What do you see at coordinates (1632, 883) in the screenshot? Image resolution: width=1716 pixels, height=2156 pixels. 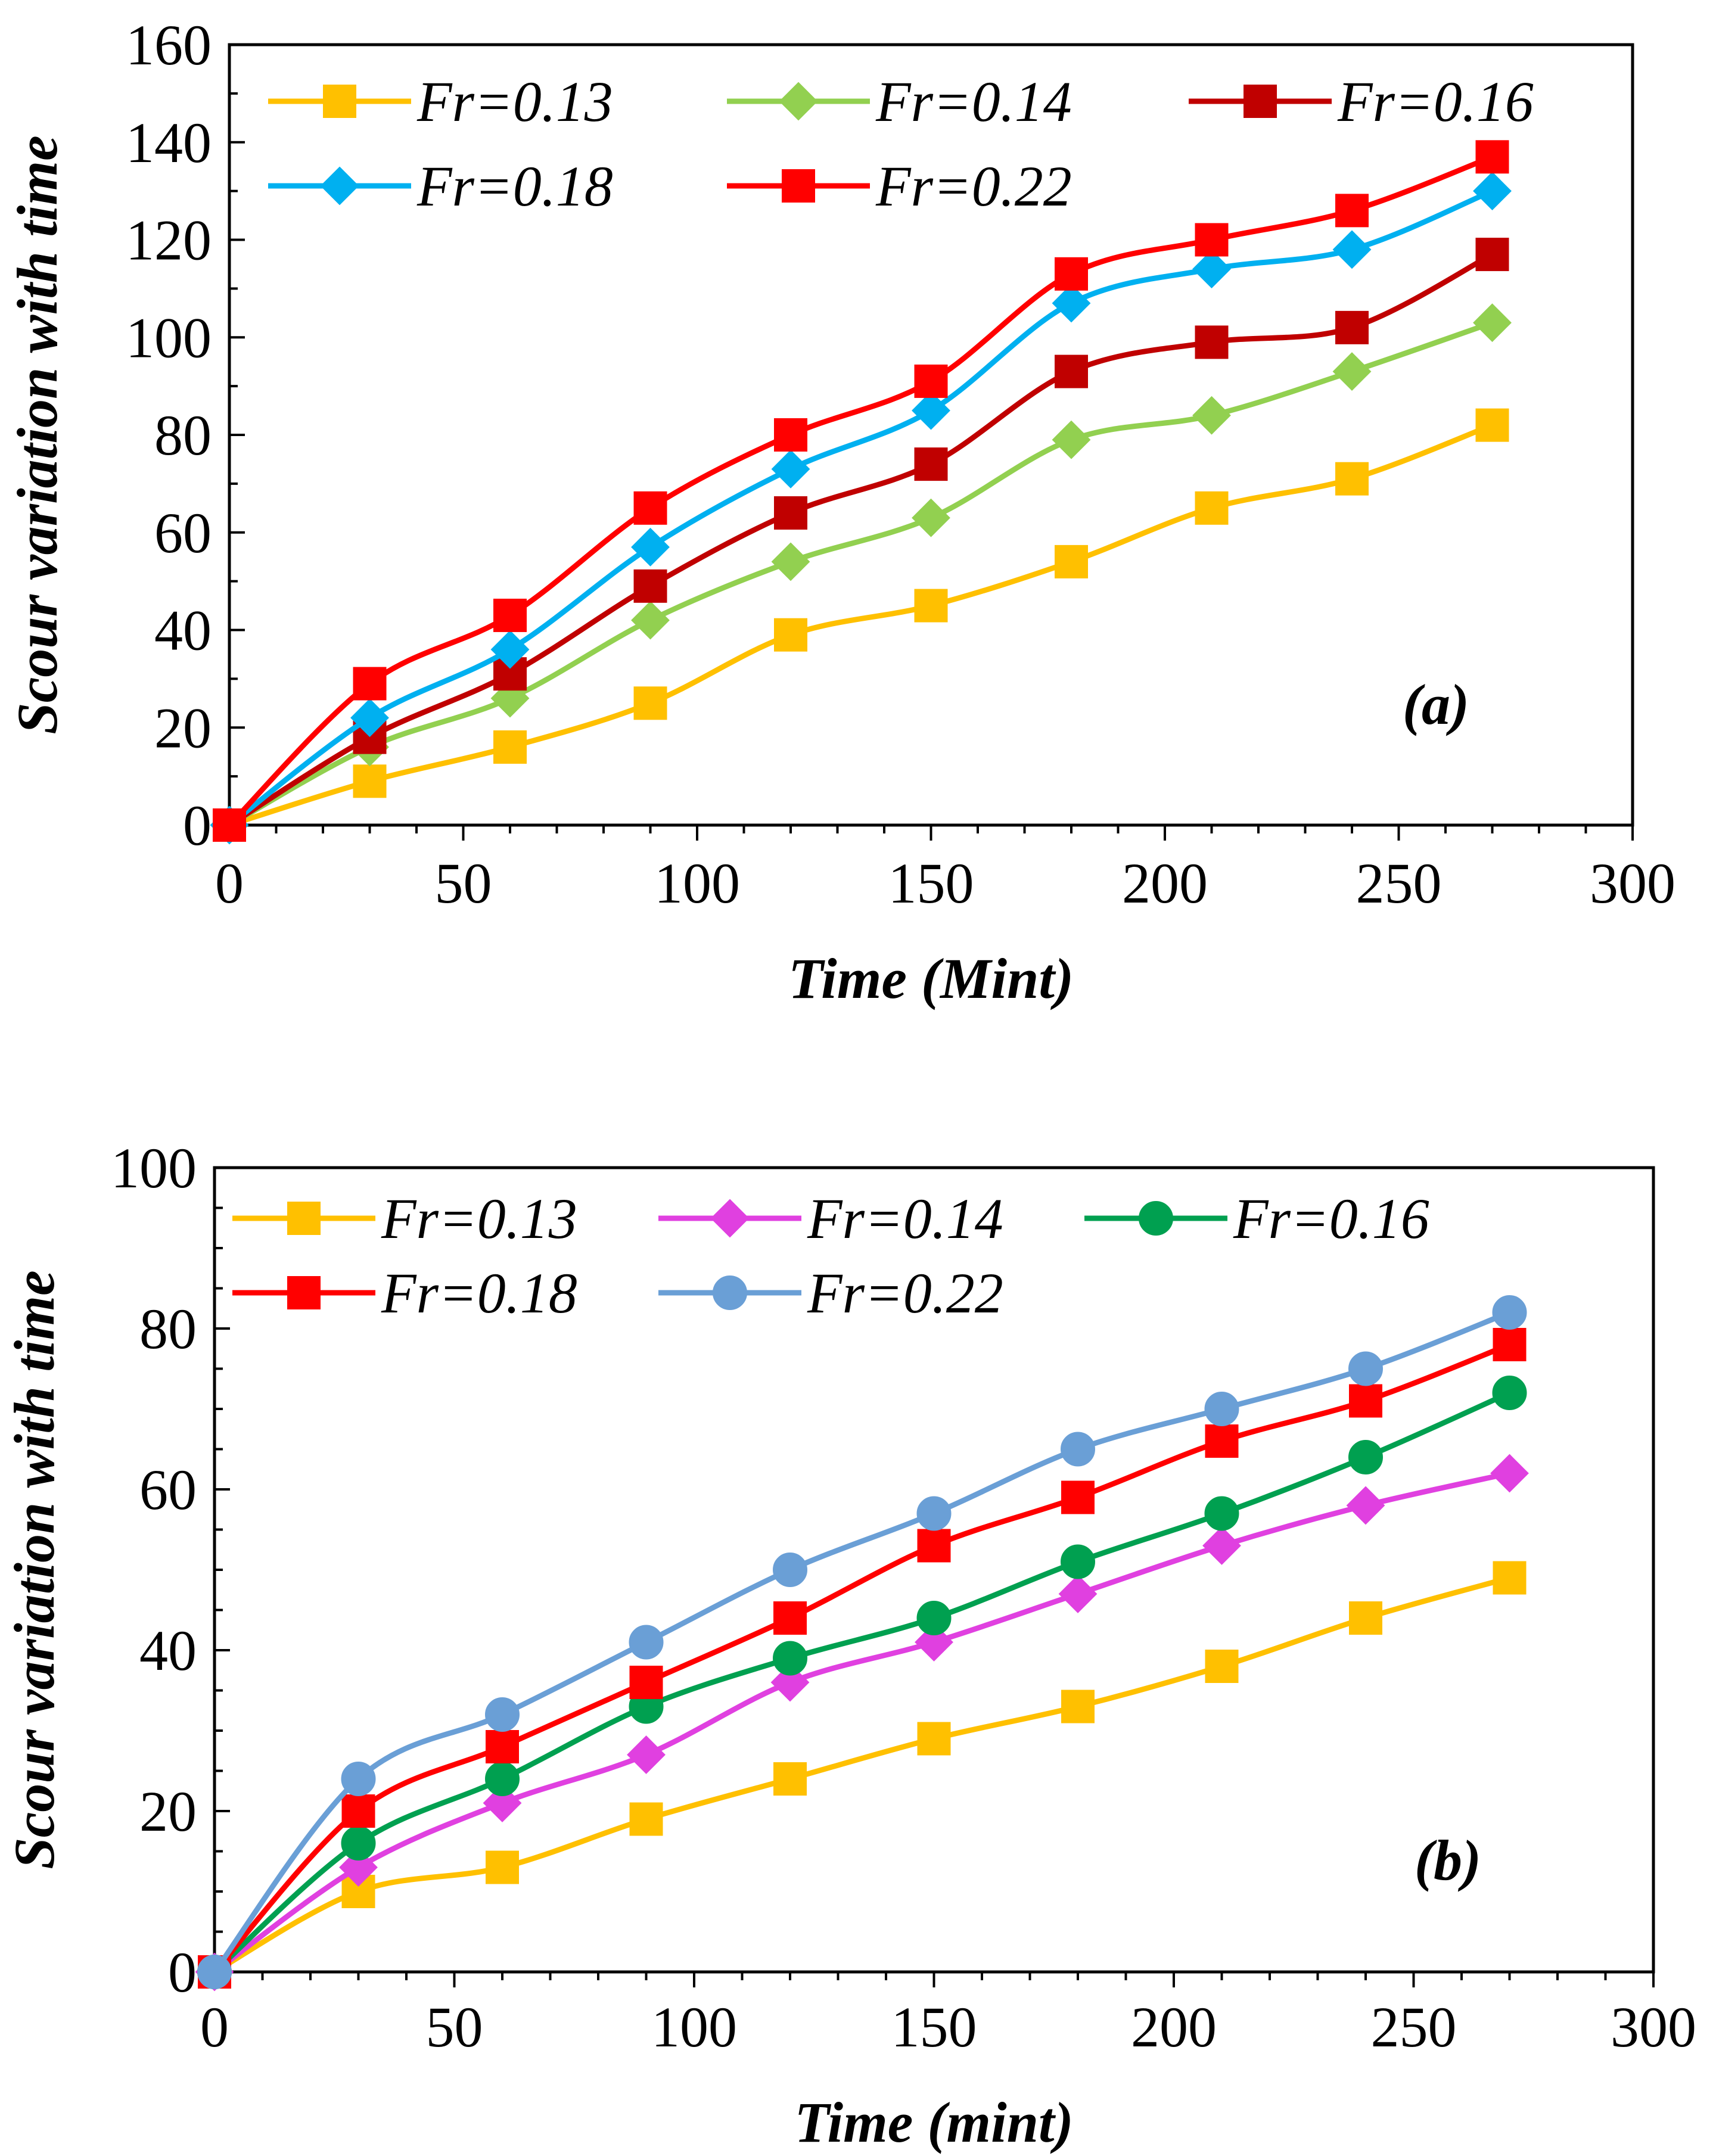 I see `x-tick-label: 300` at bounding box center [1632, 883].